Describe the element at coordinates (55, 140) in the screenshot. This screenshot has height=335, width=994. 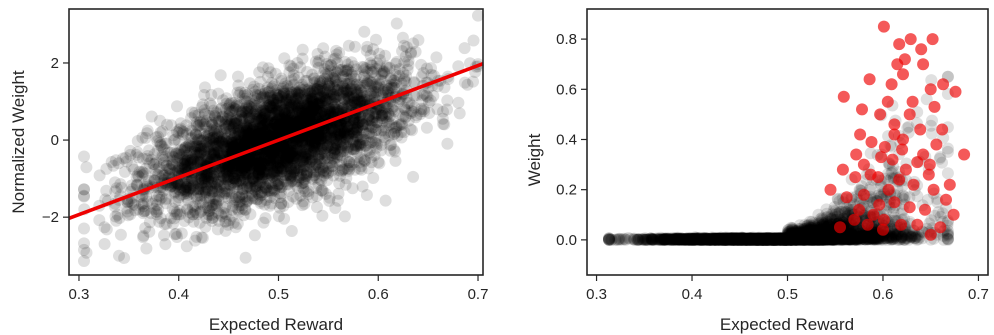
I see `left-y-ticks: −202` at that location.